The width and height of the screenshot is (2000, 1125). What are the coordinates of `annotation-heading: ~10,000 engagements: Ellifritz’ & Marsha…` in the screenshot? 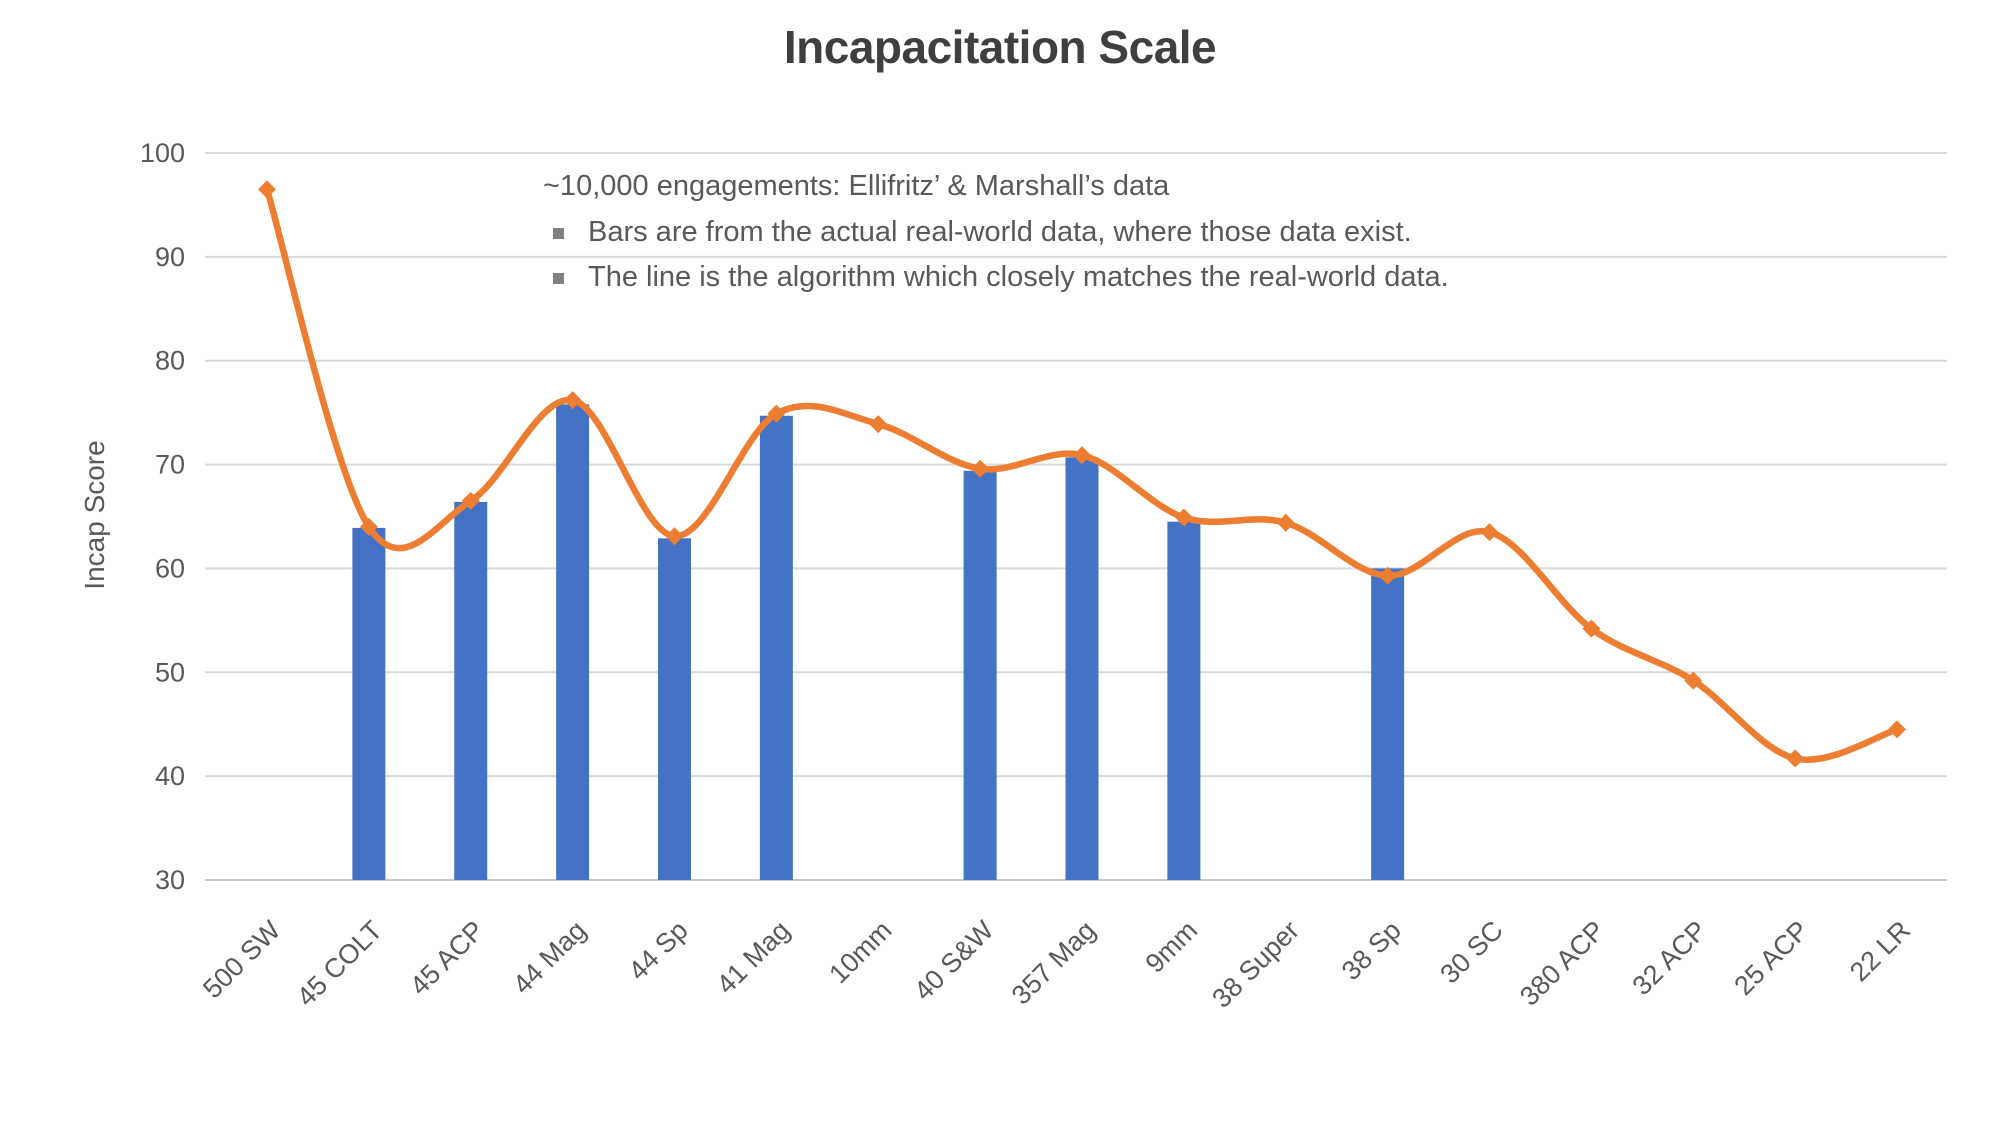 It's located at (856, 186).